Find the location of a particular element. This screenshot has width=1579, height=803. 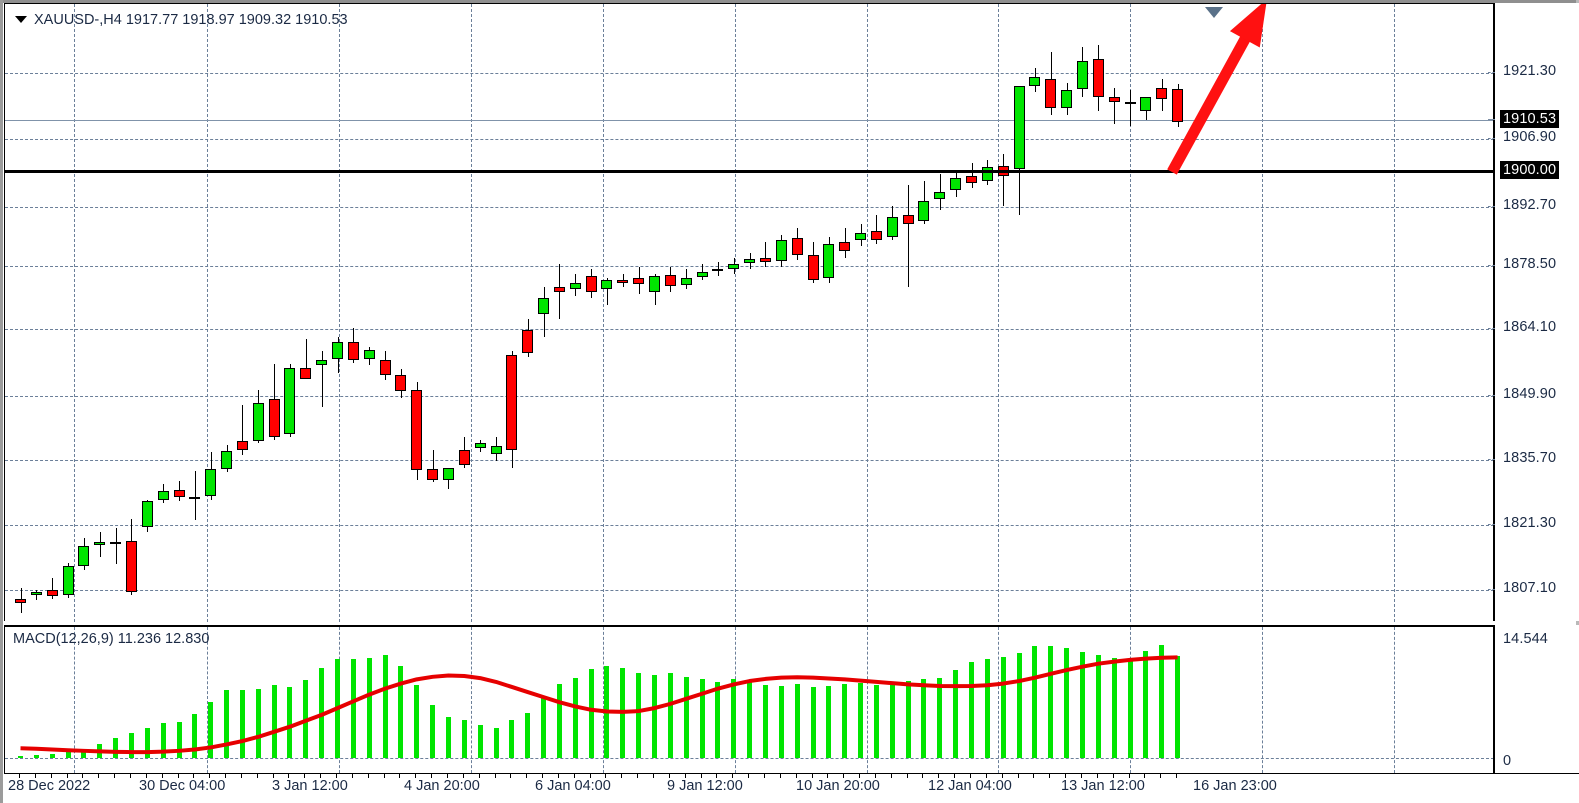

macd-gridline-vertical is located at coordinates (471, 700).